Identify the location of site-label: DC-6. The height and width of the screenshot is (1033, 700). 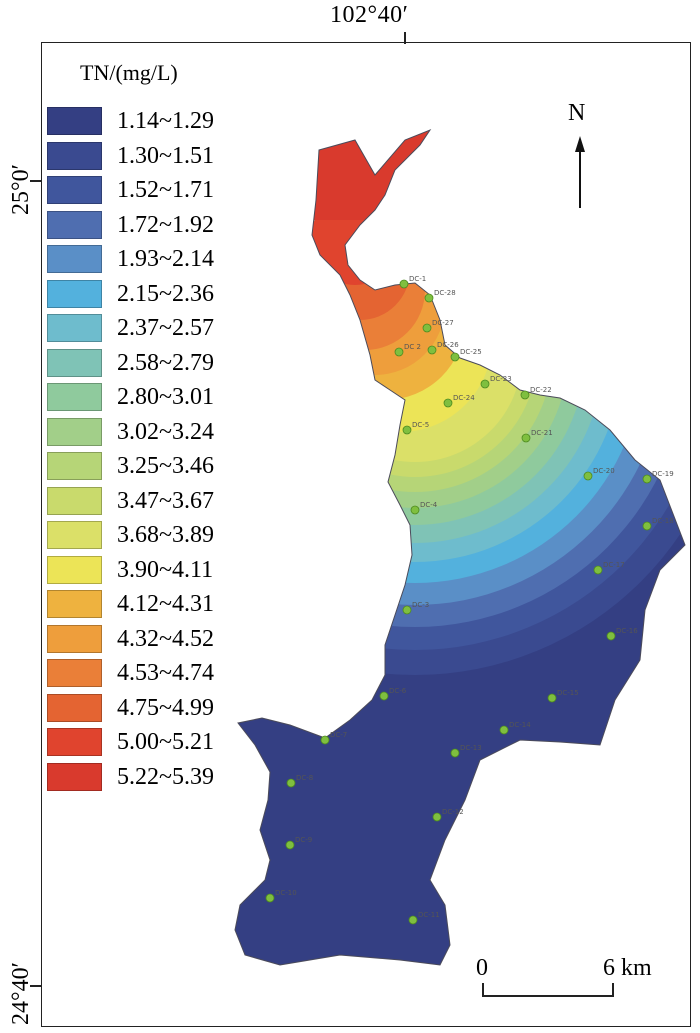
(398, 691).